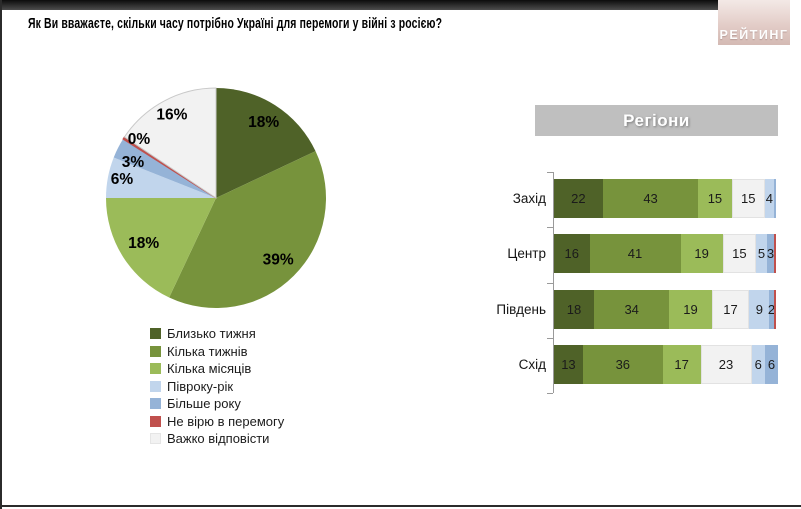 This screenshot has width=801, height=509. I want to click on bar-category-label: Південь, so click(521, 309).